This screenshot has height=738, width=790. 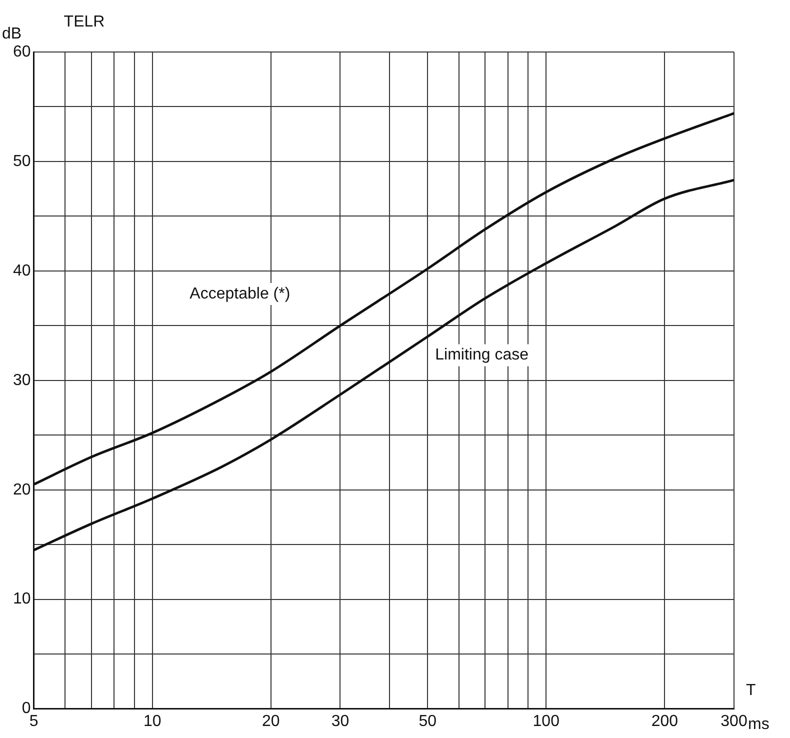 I want to click on x-tick-label: 300, so click(x=734, y=721).